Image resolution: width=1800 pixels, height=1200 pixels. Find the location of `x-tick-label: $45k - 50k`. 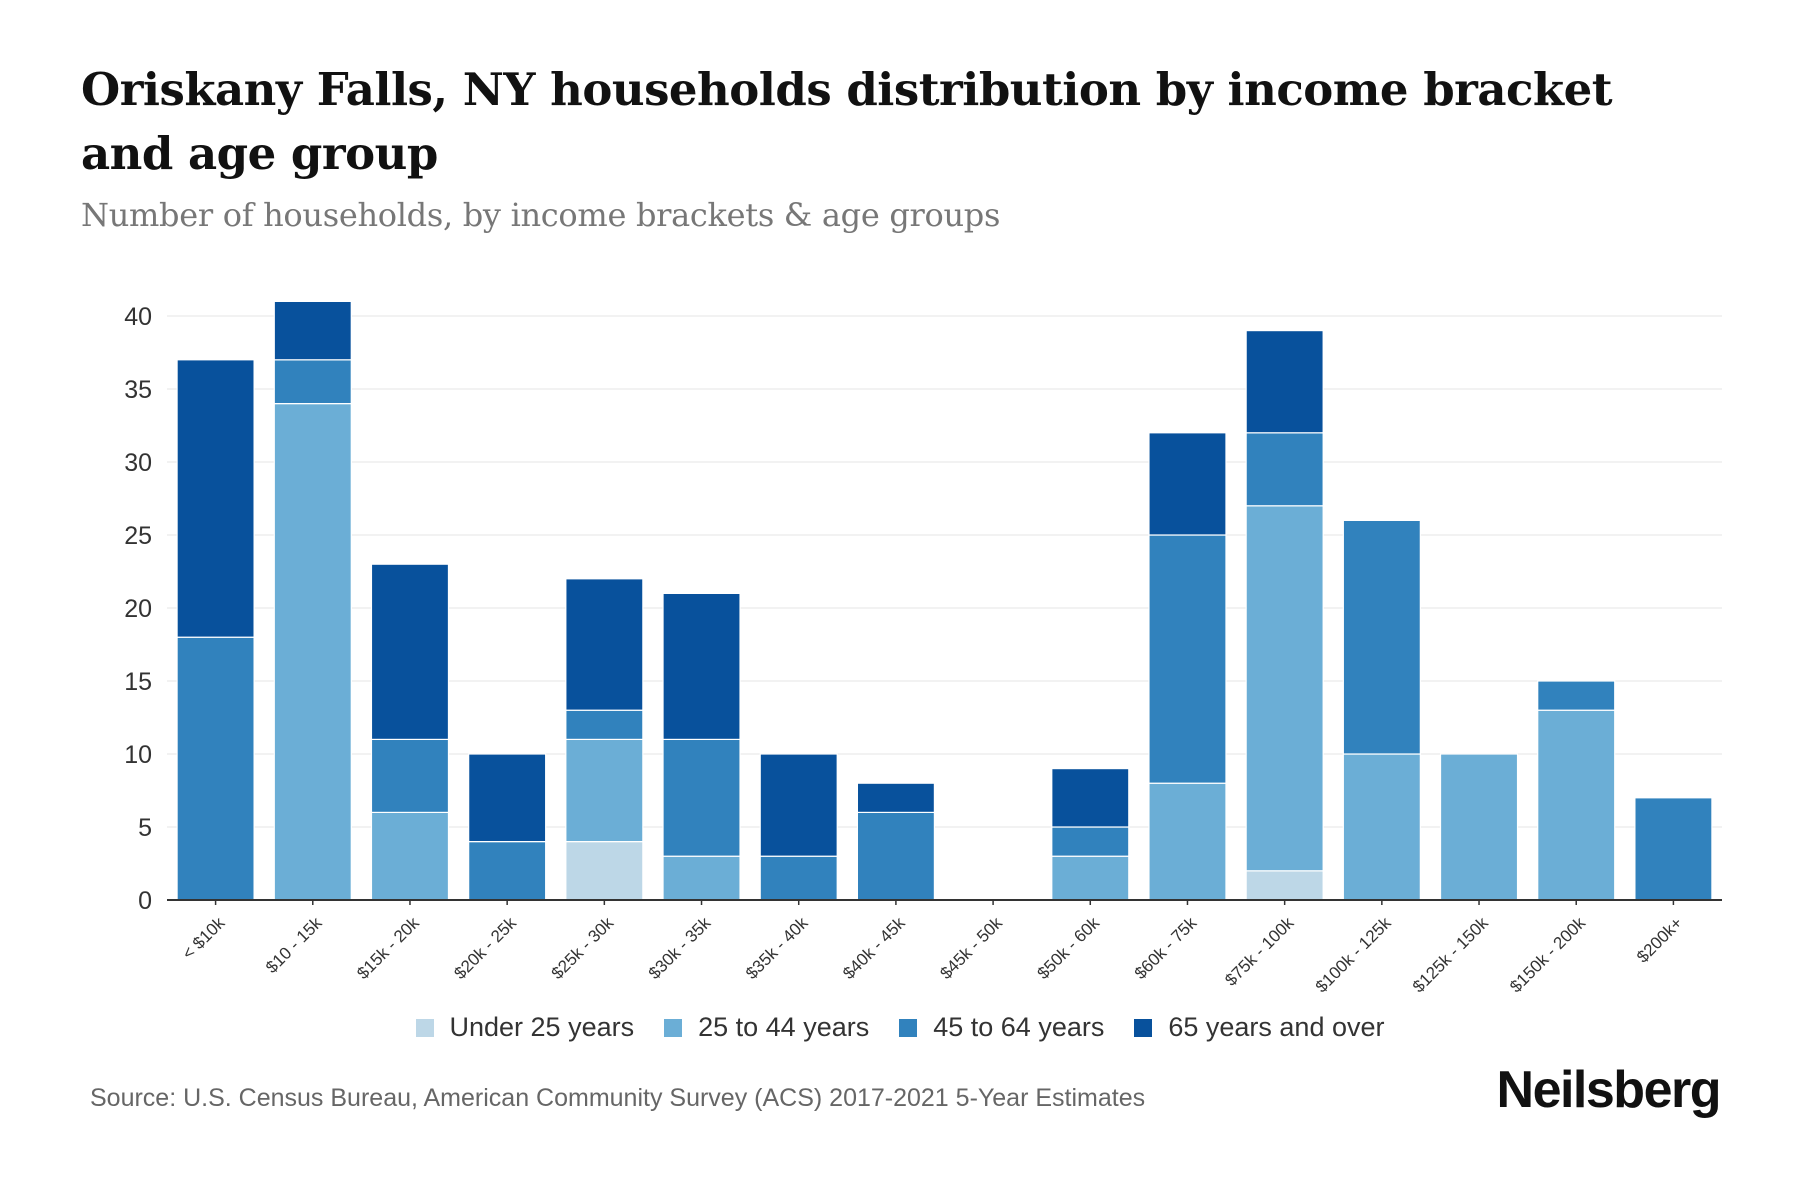

x-tick-label: $45k - 50k is located at coordinates (971, 948).